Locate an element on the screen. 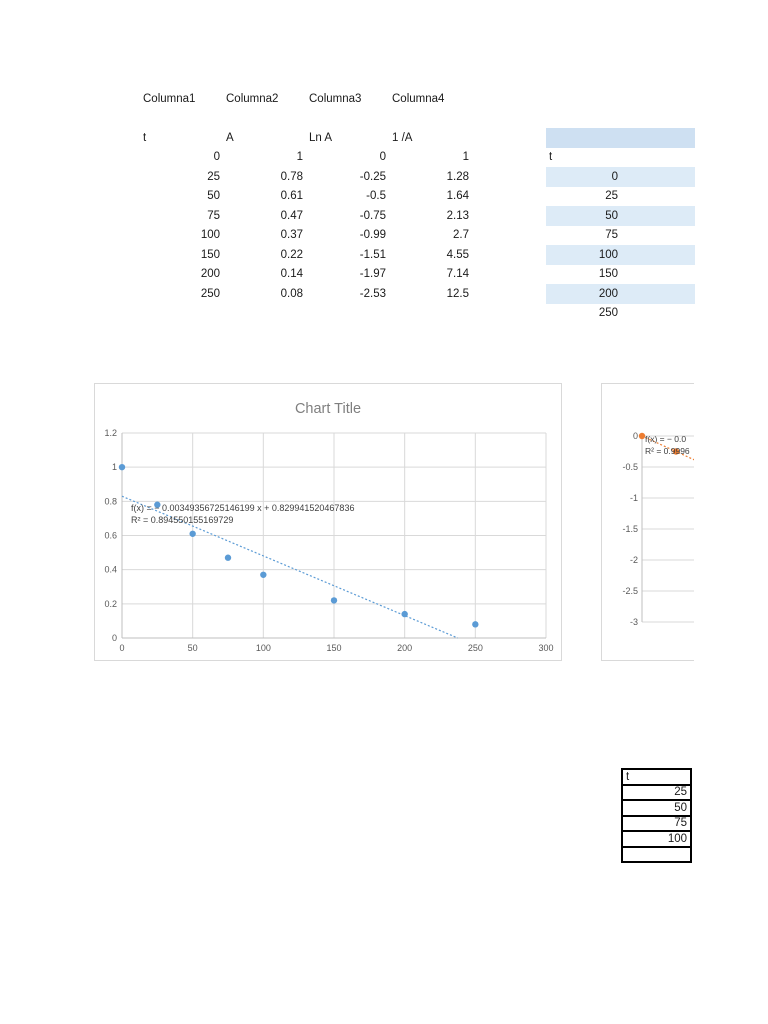  cell: 1.28 is located at coordinates (457, 176).